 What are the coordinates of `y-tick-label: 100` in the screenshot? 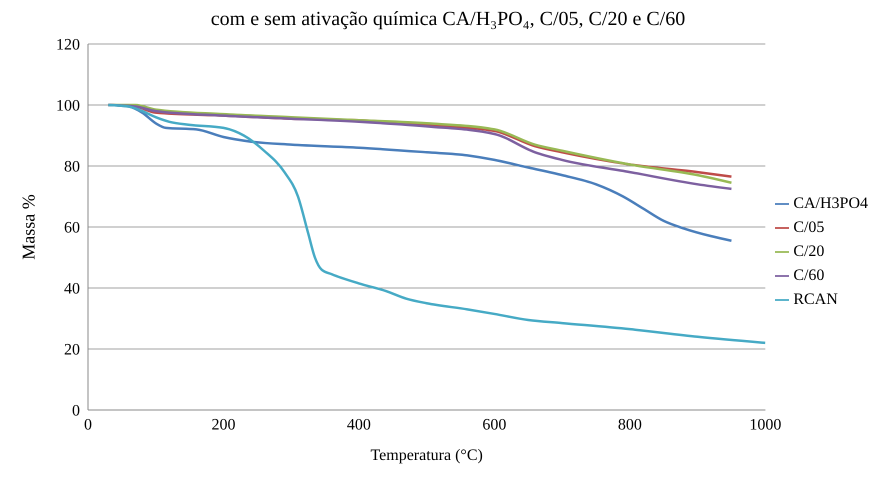 It's located at (68, 106).